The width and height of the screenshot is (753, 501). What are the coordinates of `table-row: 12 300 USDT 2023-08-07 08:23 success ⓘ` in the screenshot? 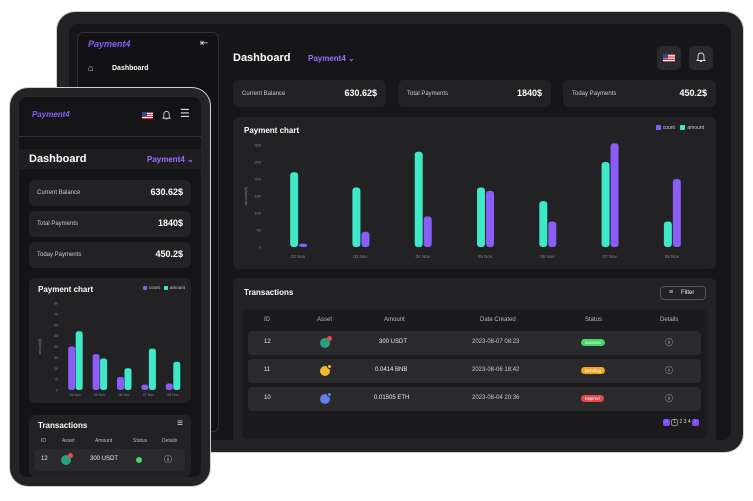 It's located at (474, 343).